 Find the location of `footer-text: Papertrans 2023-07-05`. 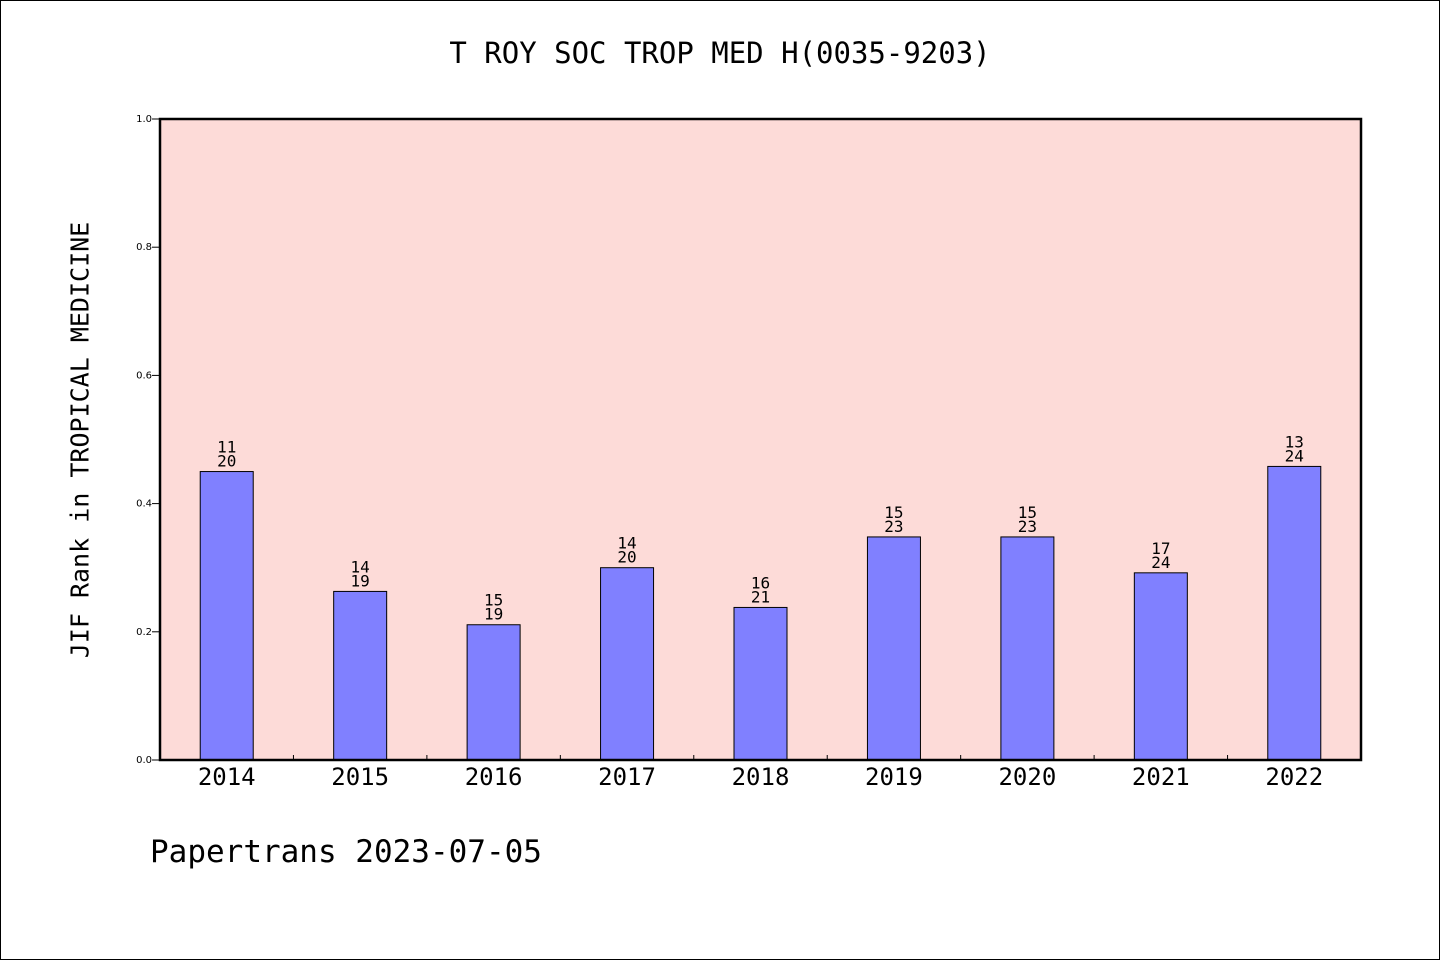

footer-text: Papertrans 2023-07-05 is located at coordinates (346, 852).